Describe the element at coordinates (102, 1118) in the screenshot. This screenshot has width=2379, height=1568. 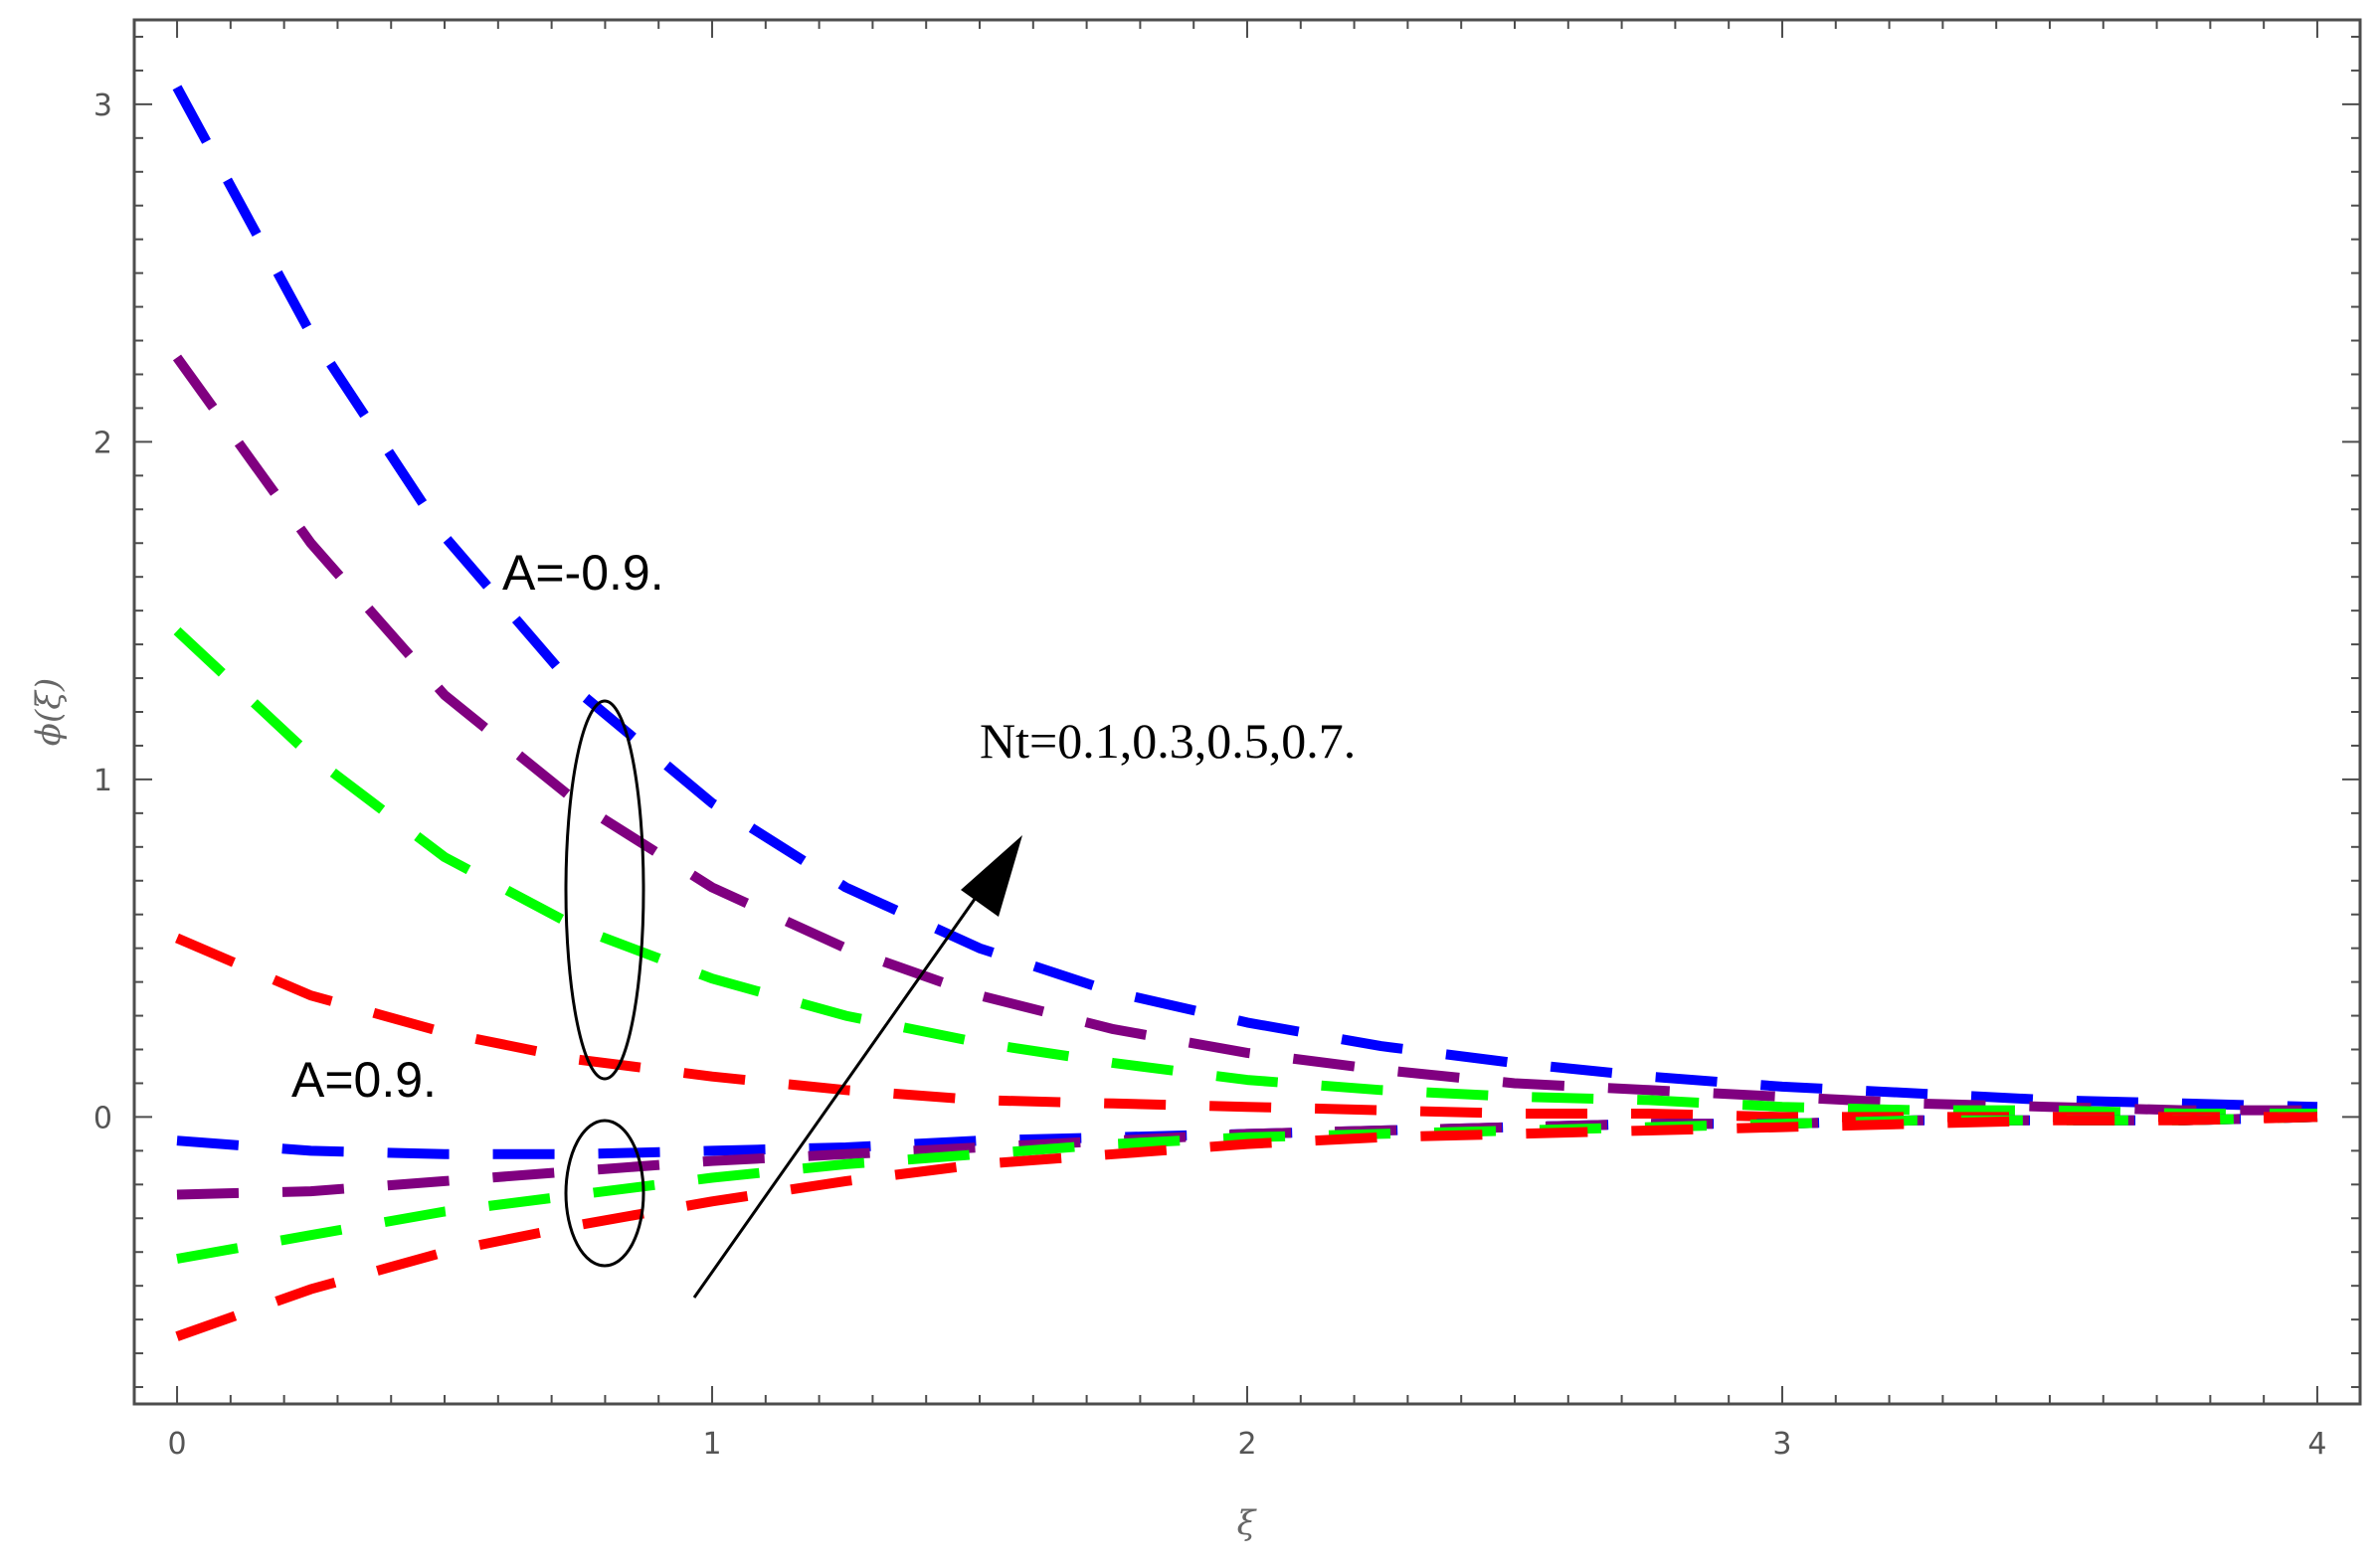
I see `y-tick-label: 0` at that location.